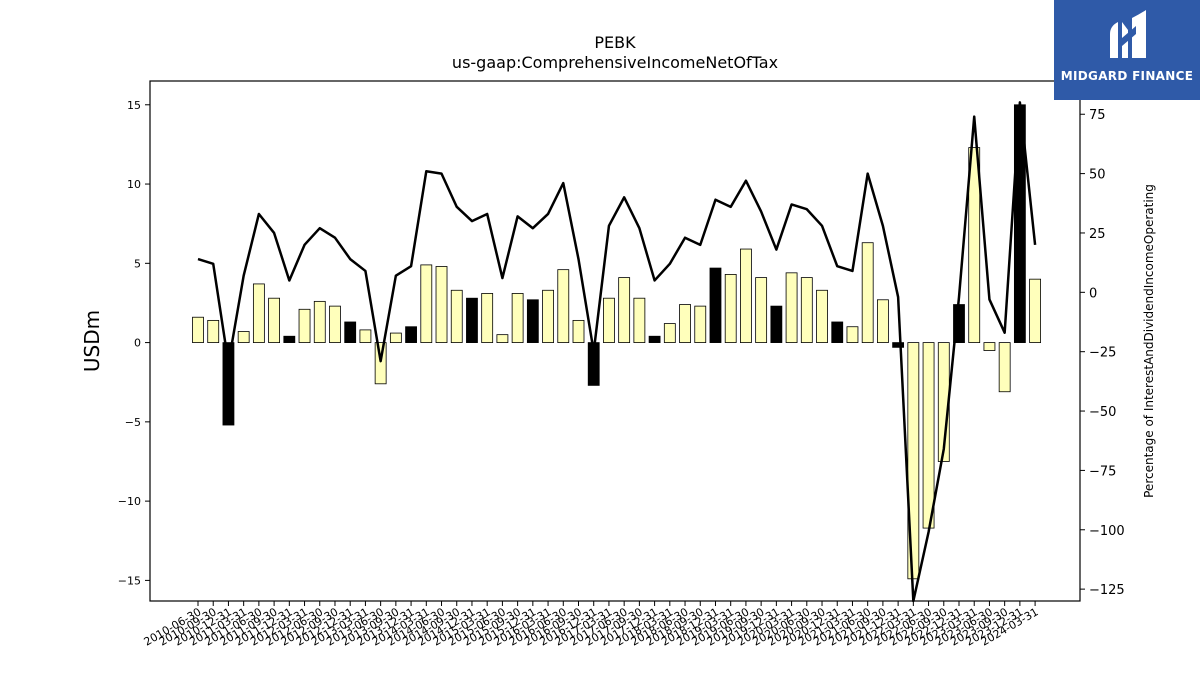 This screenshot has height=675, width=1200. Describe the element at coordinates (1097, 234) in the screenshot. I see `y2-tick-label: 25` at that location.